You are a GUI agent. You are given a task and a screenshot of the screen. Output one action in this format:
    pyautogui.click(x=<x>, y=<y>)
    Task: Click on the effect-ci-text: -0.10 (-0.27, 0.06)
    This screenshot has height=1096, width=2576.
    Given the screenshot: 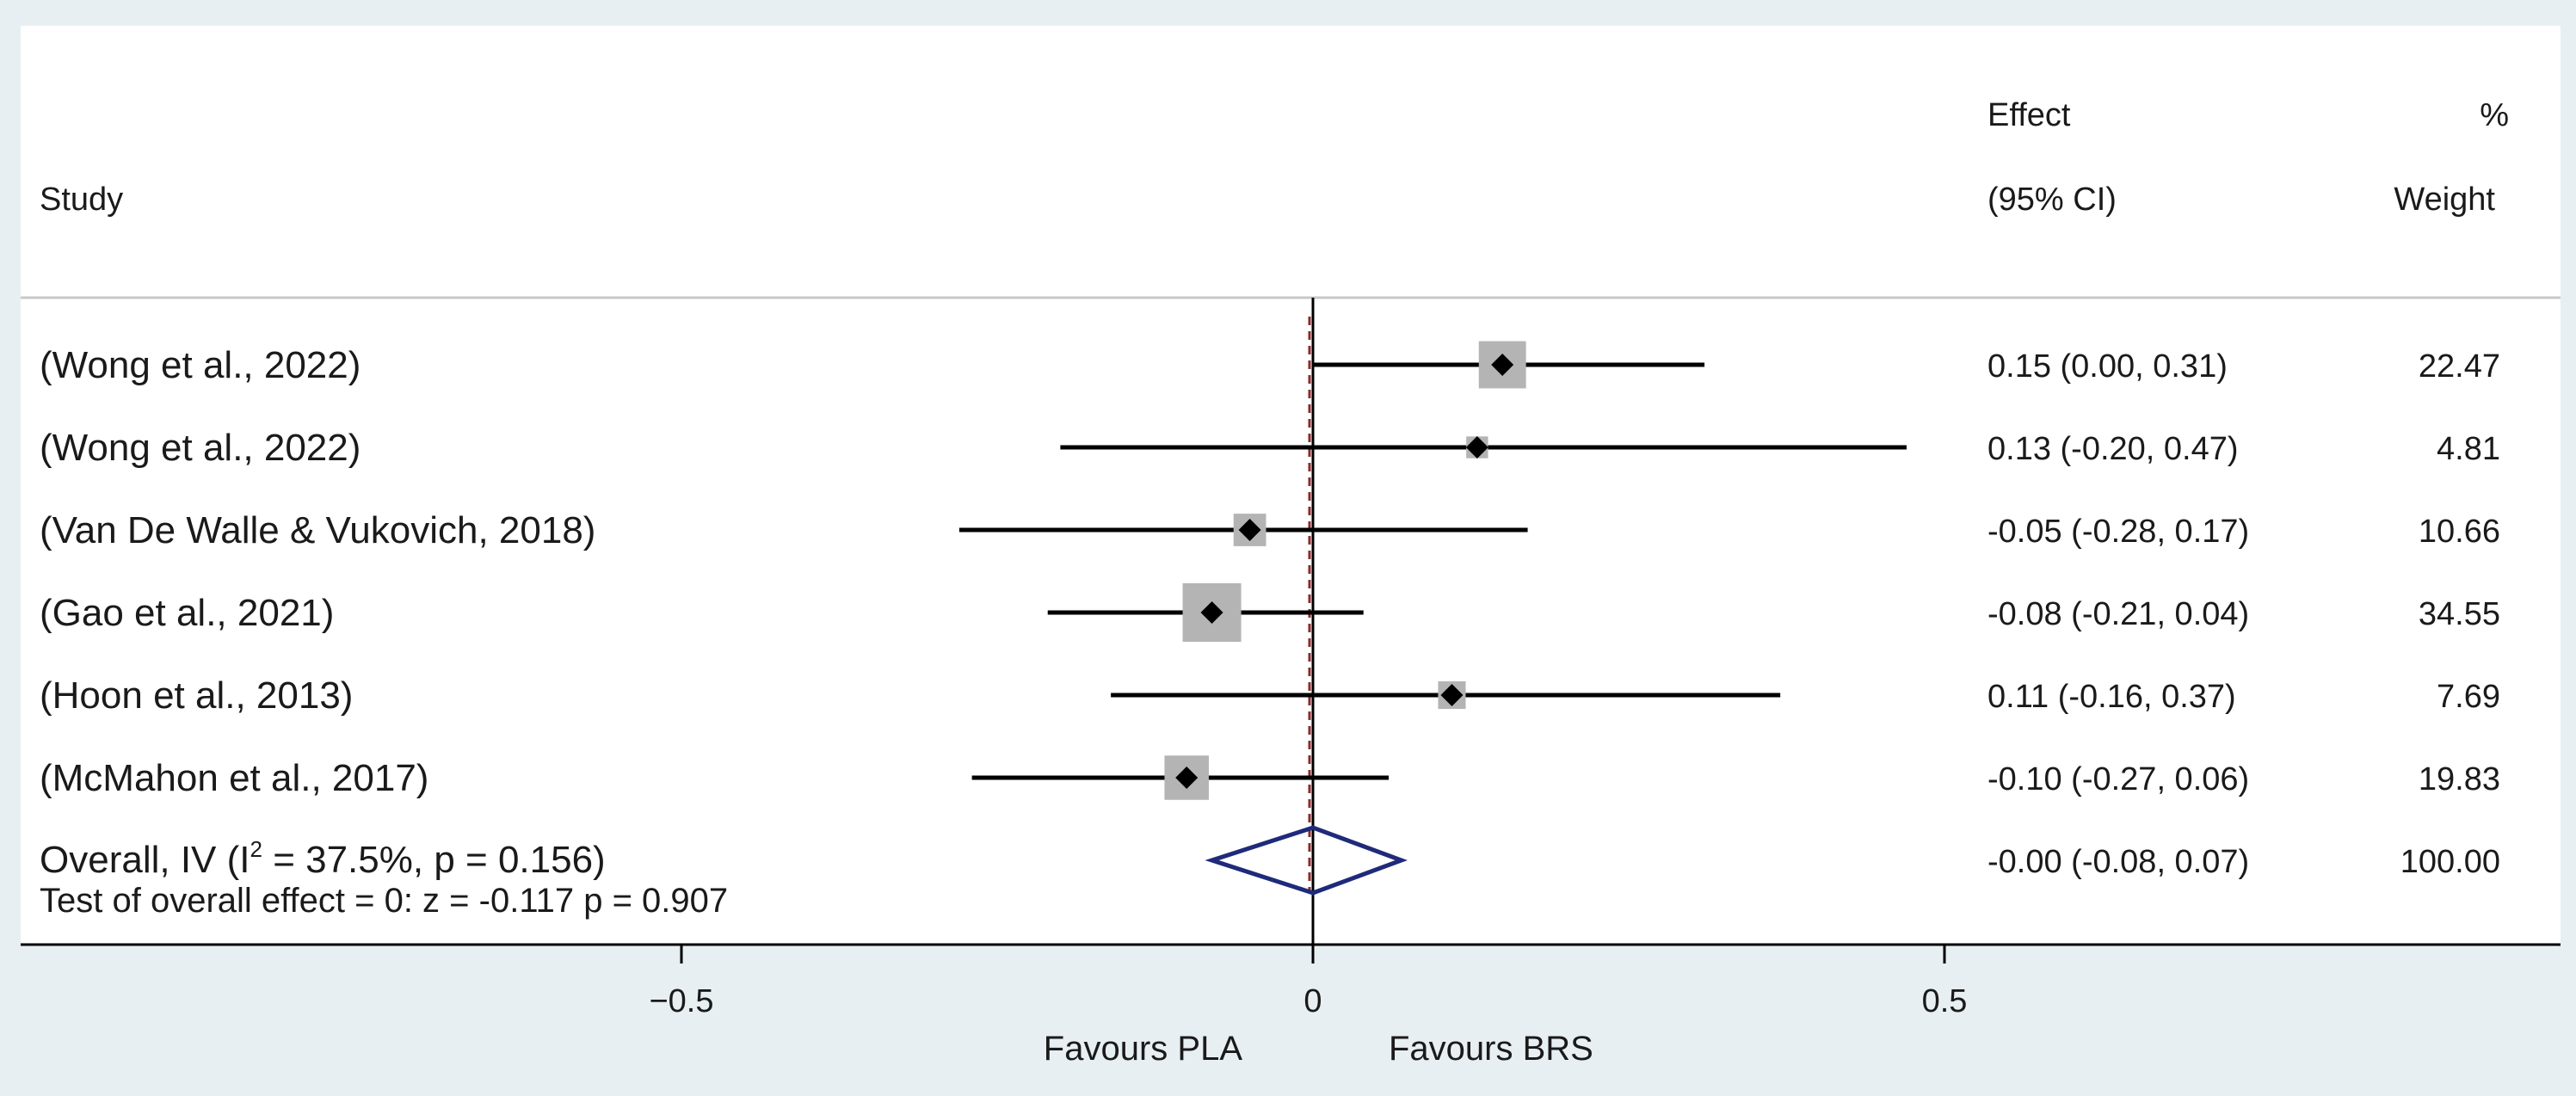 What is the action you would take?
    pyautogui.click(x=2118, y=779)
    